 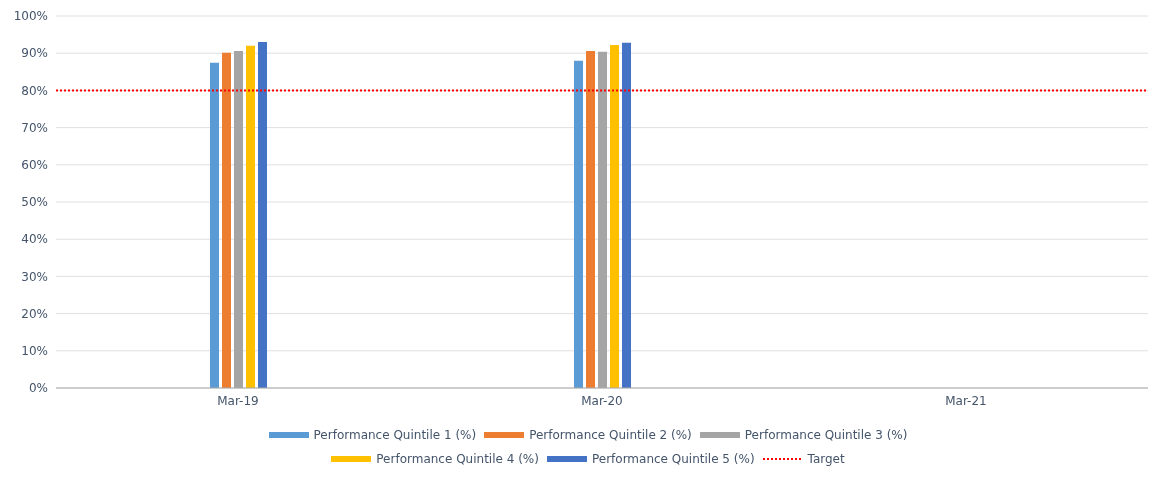 What do you see at coordinates (395, 435) in the screenshot?
I see `legend-label: Performance Quintile 1 (%)` at bounding box center [395, 435].